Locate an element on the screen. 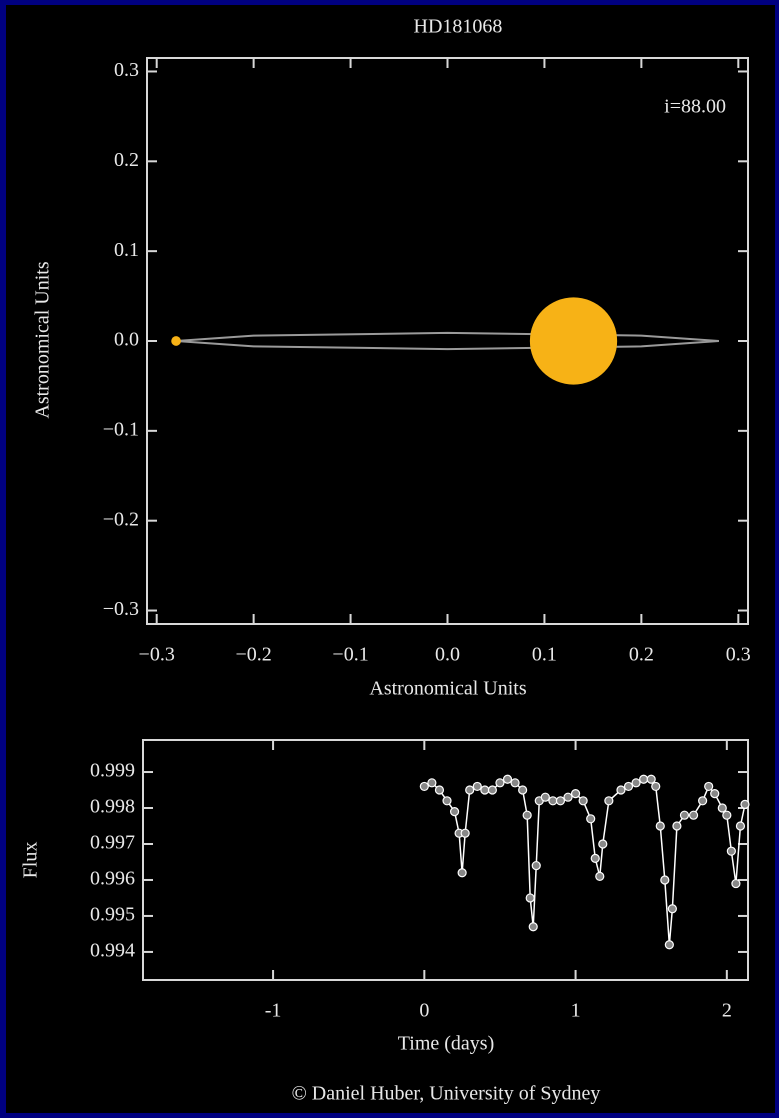  x-tick-label: 0.2 is located at coordinates (641, 655).